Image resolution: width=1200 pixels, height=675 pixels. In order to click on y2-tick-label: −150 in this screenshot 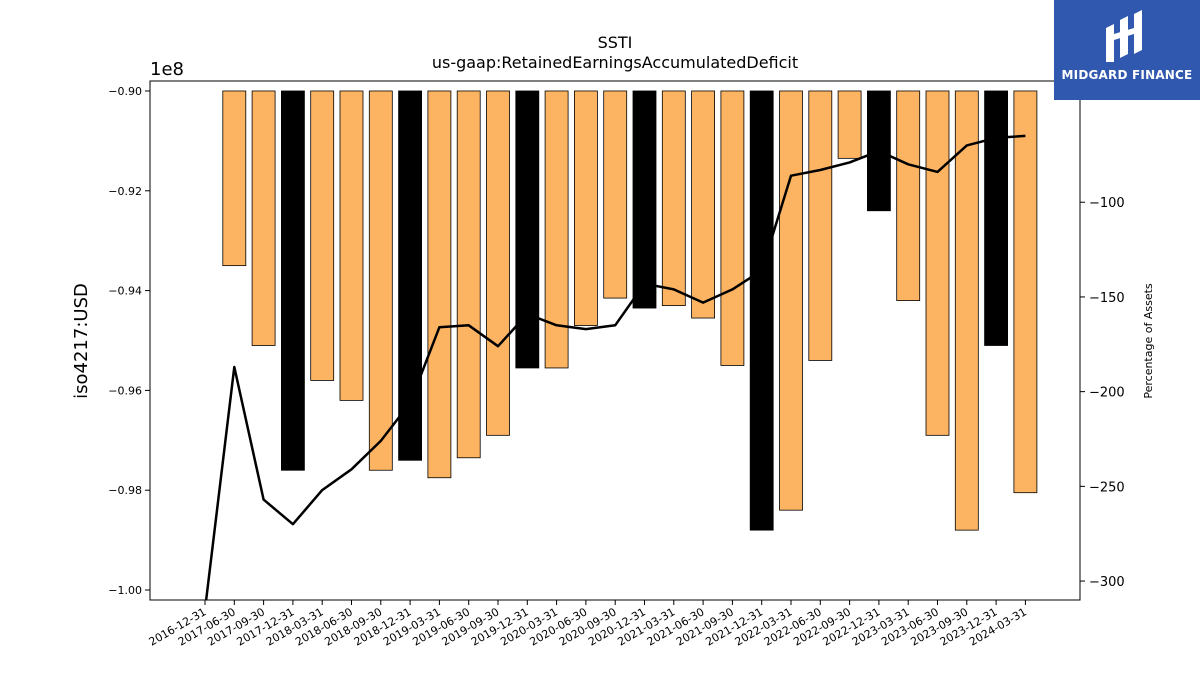, I will do `click(1107, 298)`.